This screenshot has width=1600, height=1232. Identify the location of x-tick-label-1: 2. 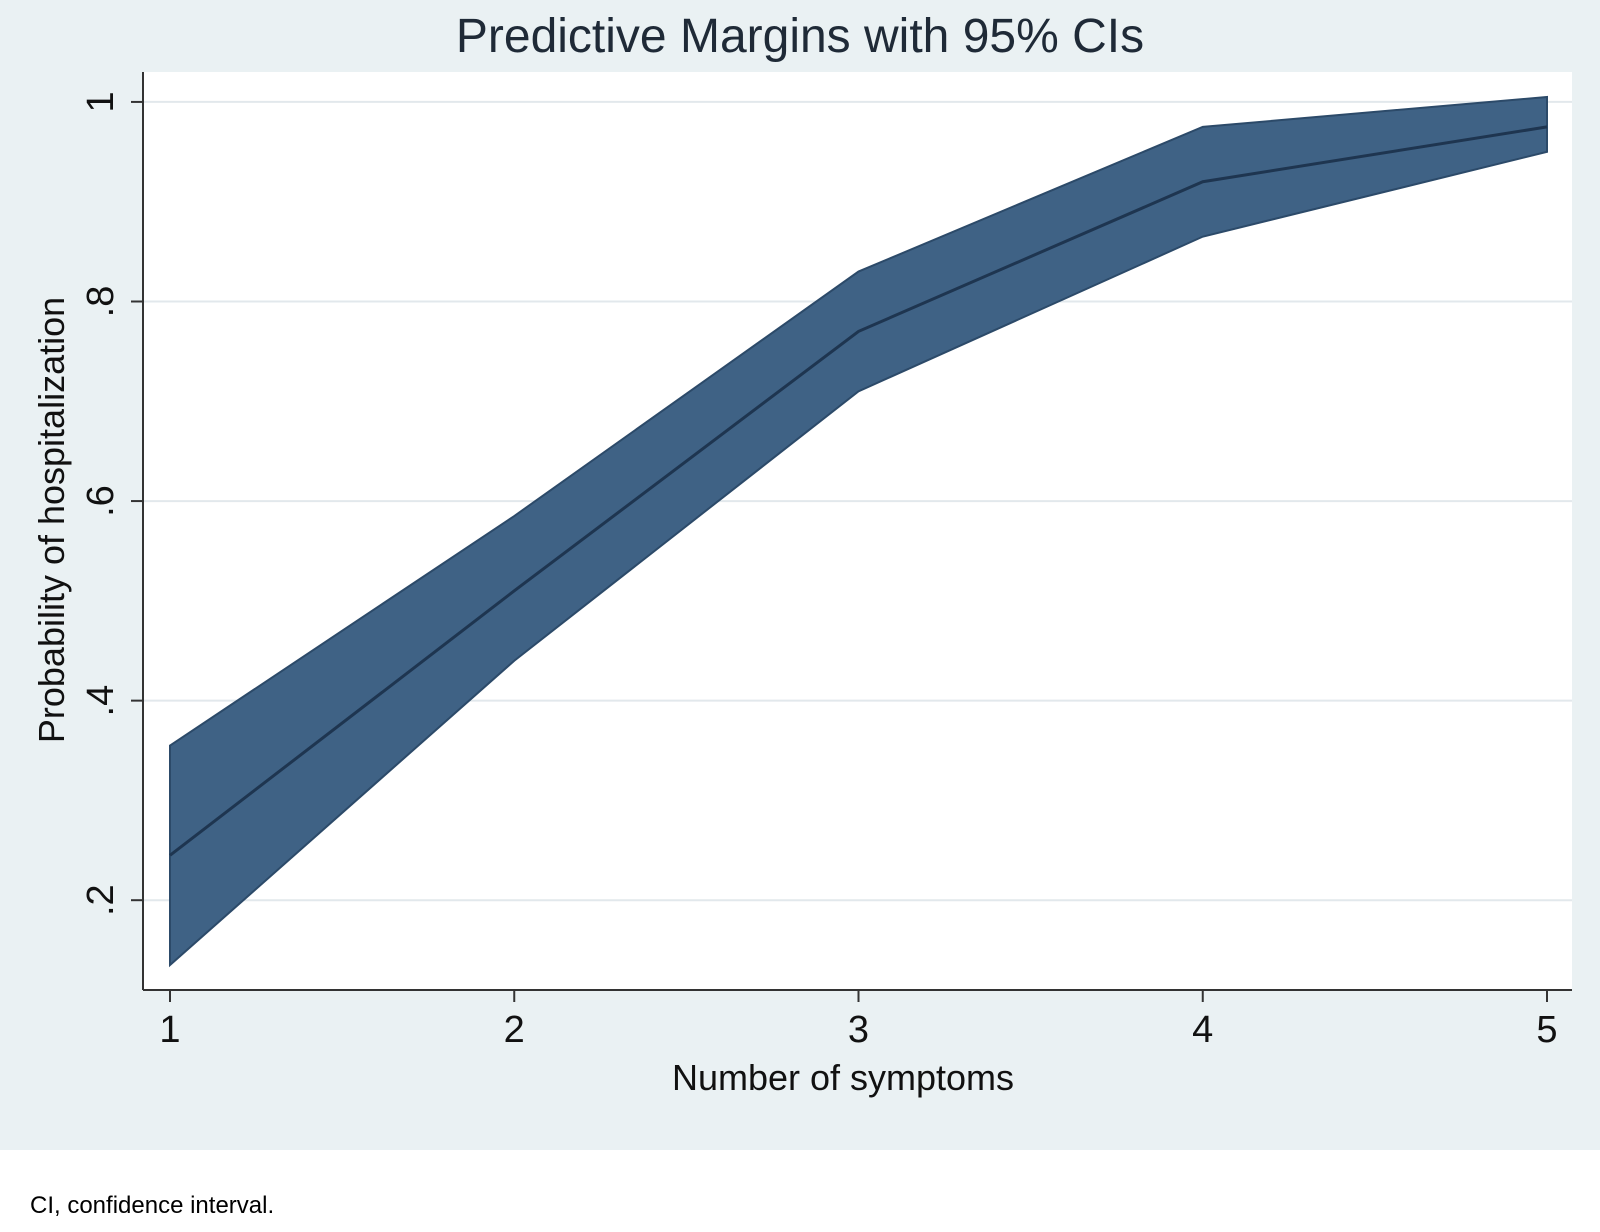
(514, 1030).